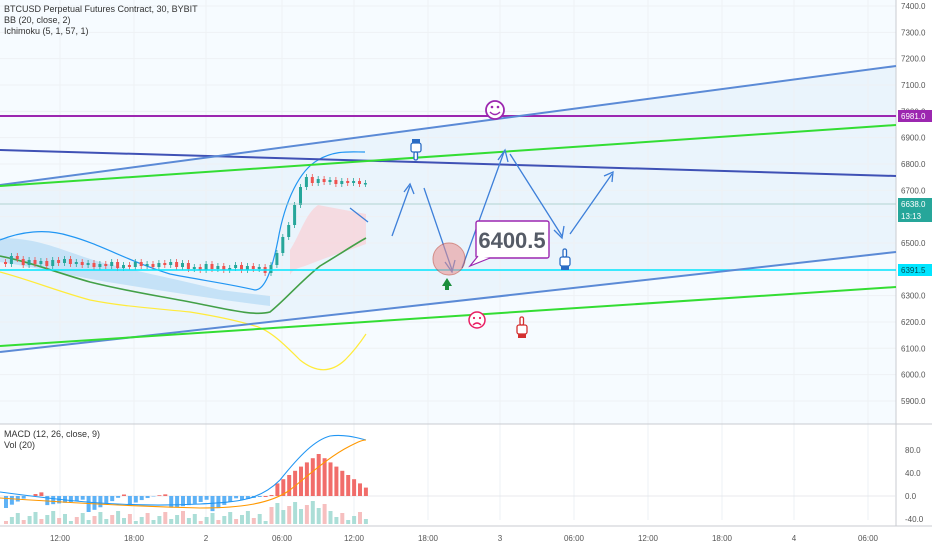 This screenshot has width=932, height=555. What do you see at coordinates (913, 6) in the screenshot?
I see `price-tick-label: 7400.0` at bounding box center [913, 6].